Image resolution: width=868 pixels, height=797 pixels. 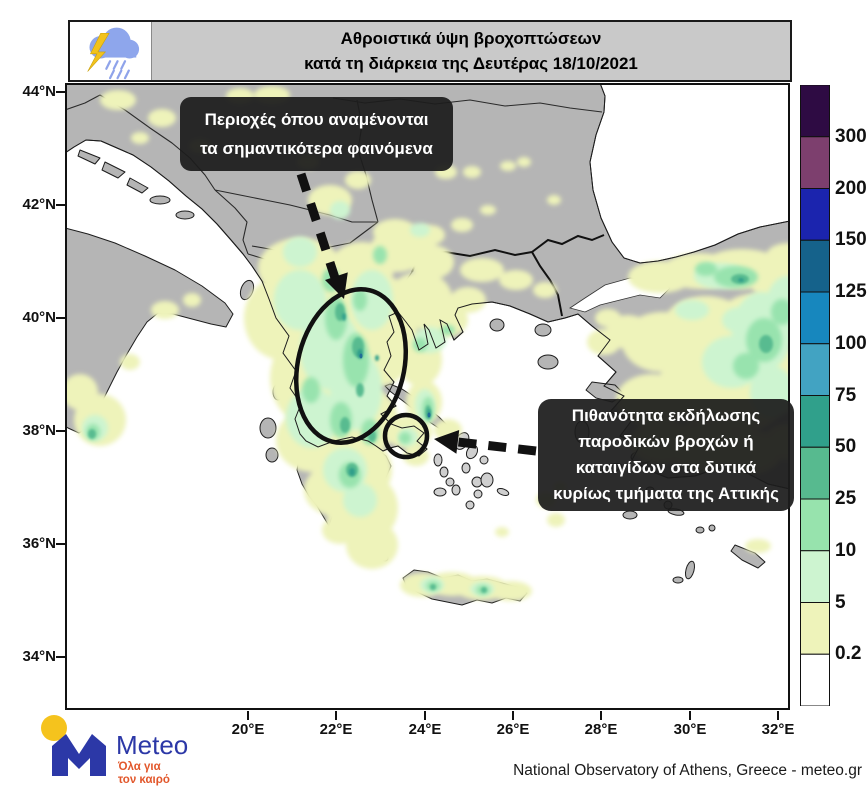 I want to click on island-karpathos, so click(x=690, y=570).